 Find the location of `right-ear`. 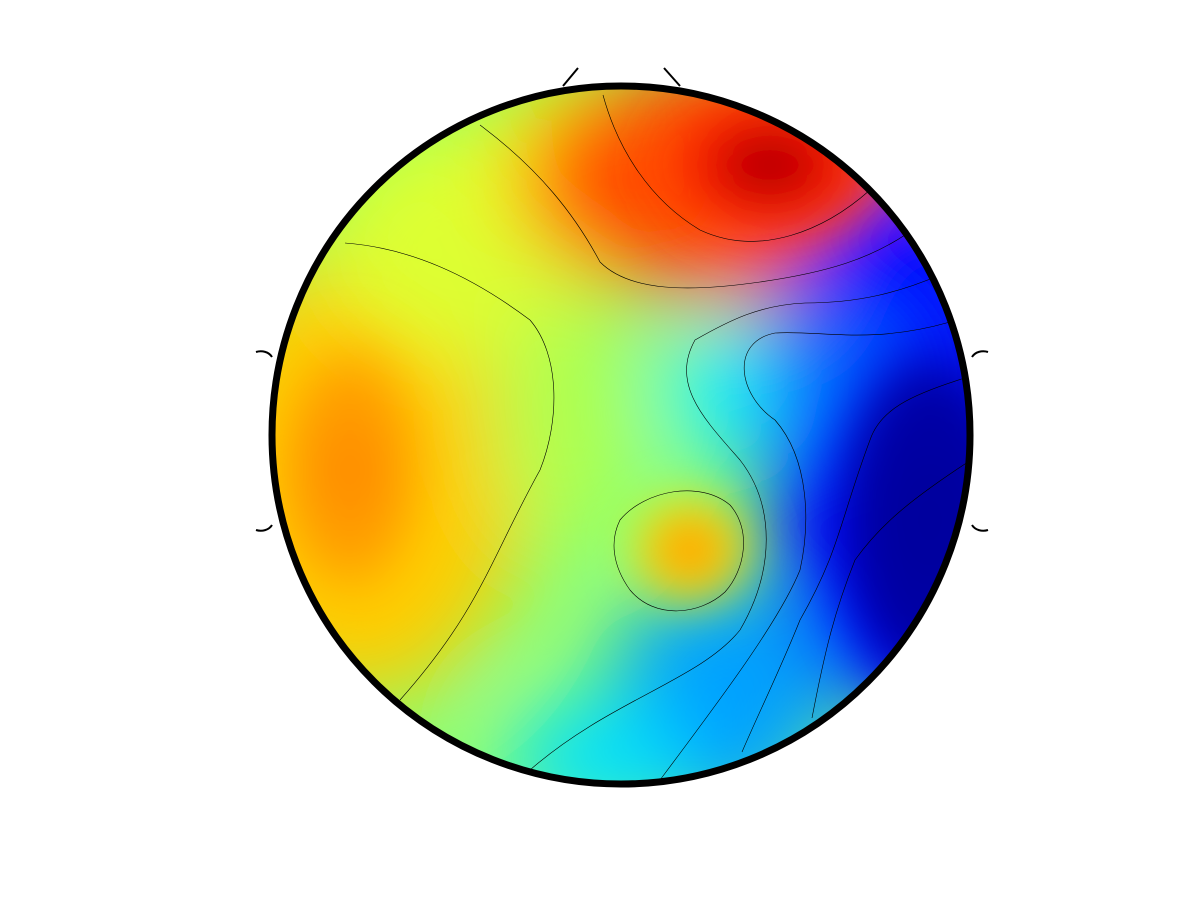

right-ear is located at coordinates (980, 441).